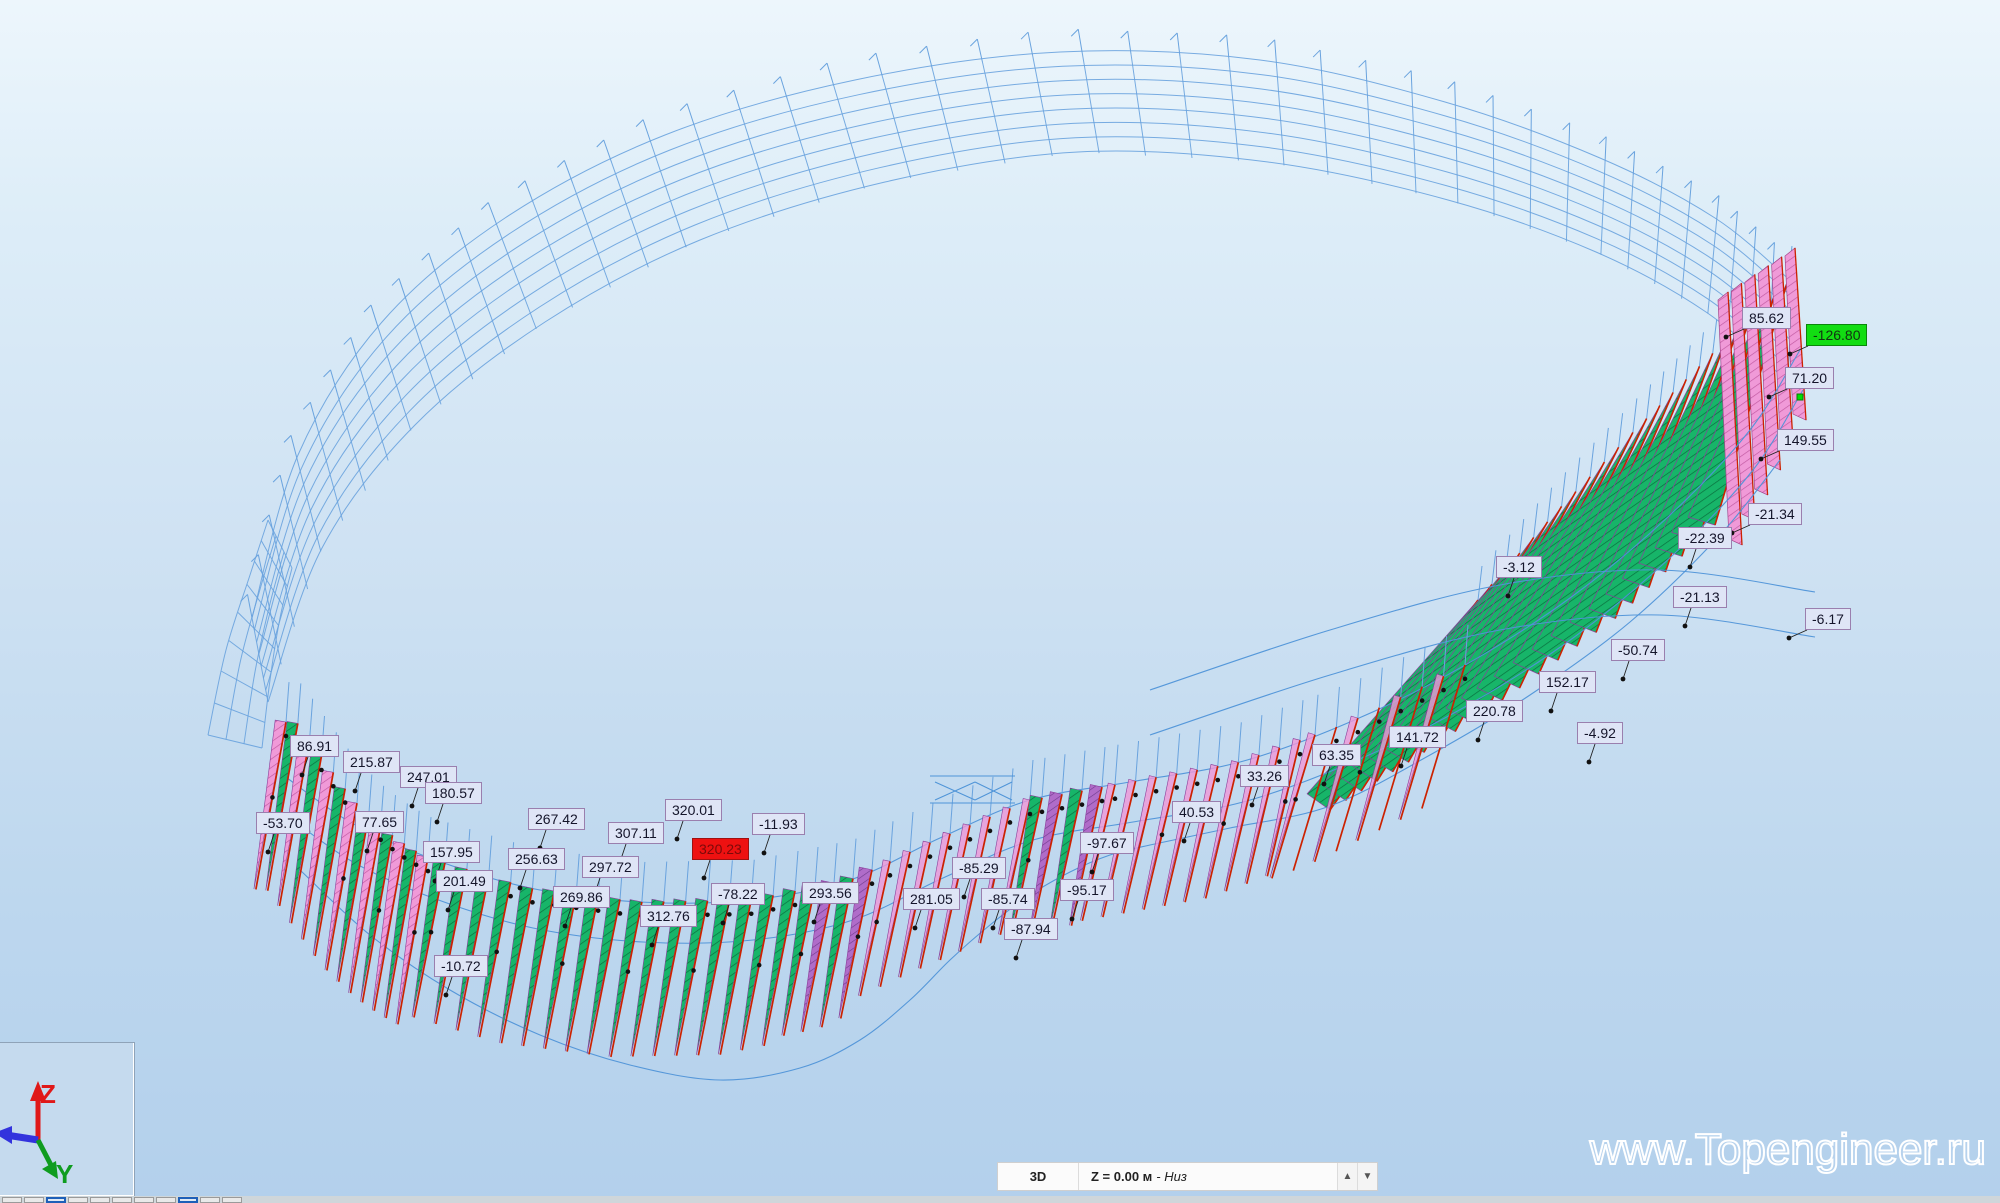 This screenshot has width=2000, height=1203. I want to click on value-label: 33.26, so click(1265, 776).